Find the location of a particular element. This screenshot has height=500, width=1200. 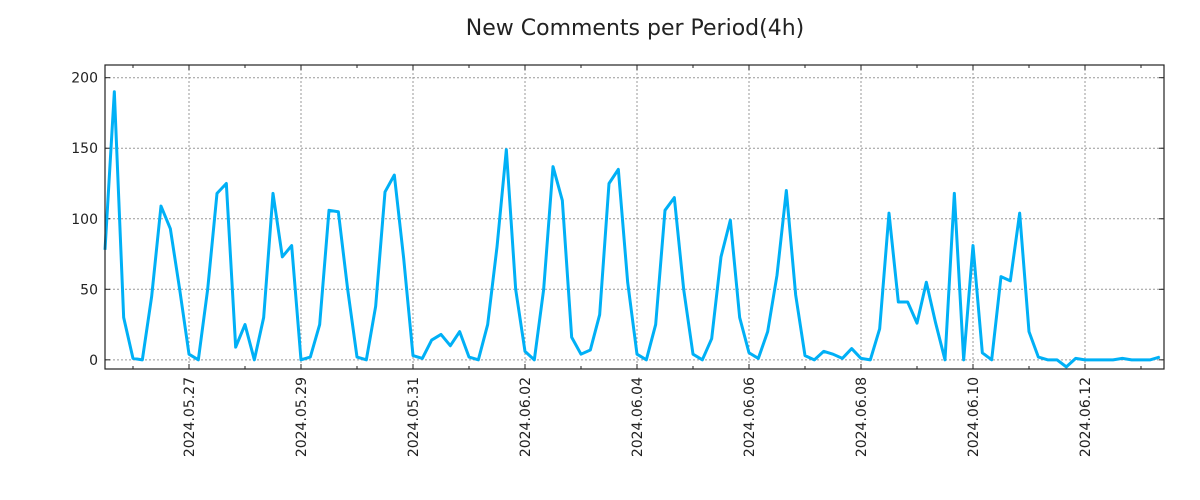

x-tick-label: 2024.06.04 is located at coordinates (638, 417).